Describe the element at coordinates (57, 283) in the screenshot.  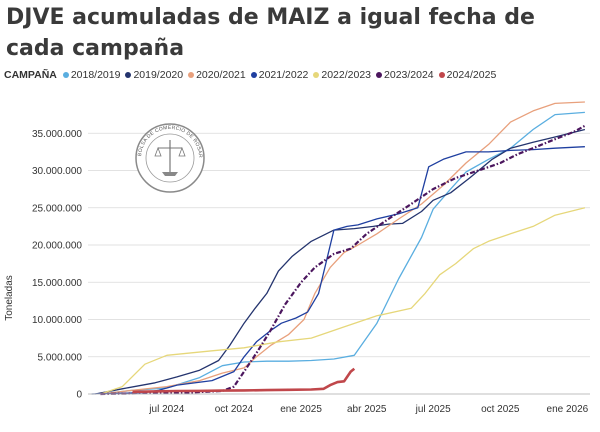
I see `y-tick-label: 15.000.000` at that location.